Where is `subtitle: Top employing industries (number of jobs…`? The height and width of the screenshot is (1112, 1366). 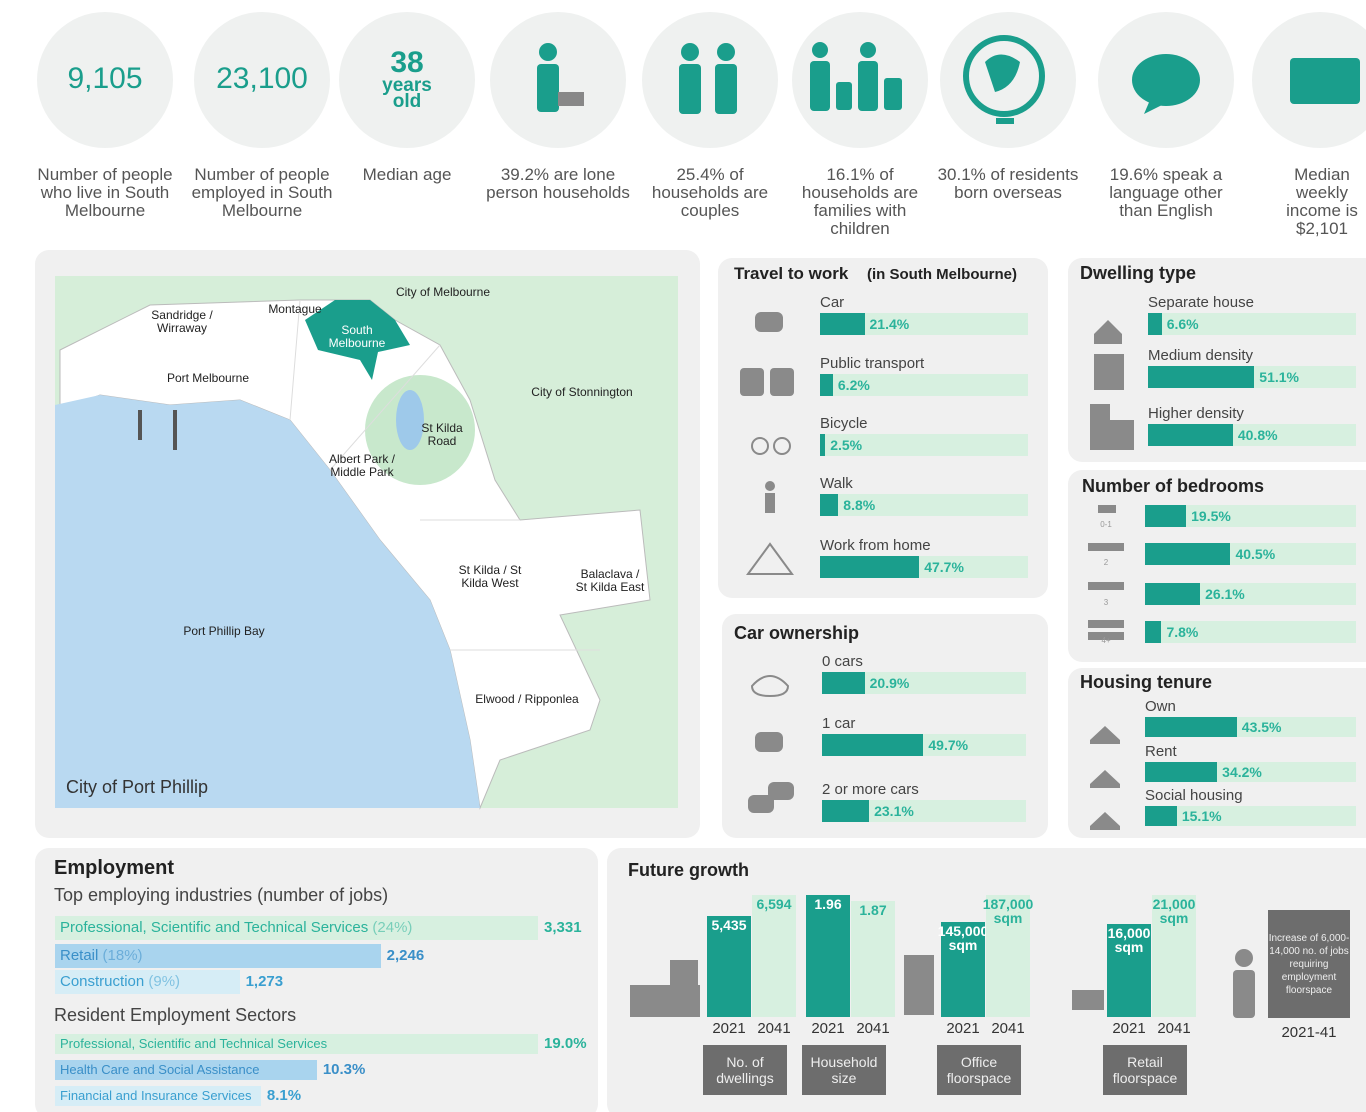
subtitle: Top employing industries (number of jobs… is located at coordinates (221, 895).